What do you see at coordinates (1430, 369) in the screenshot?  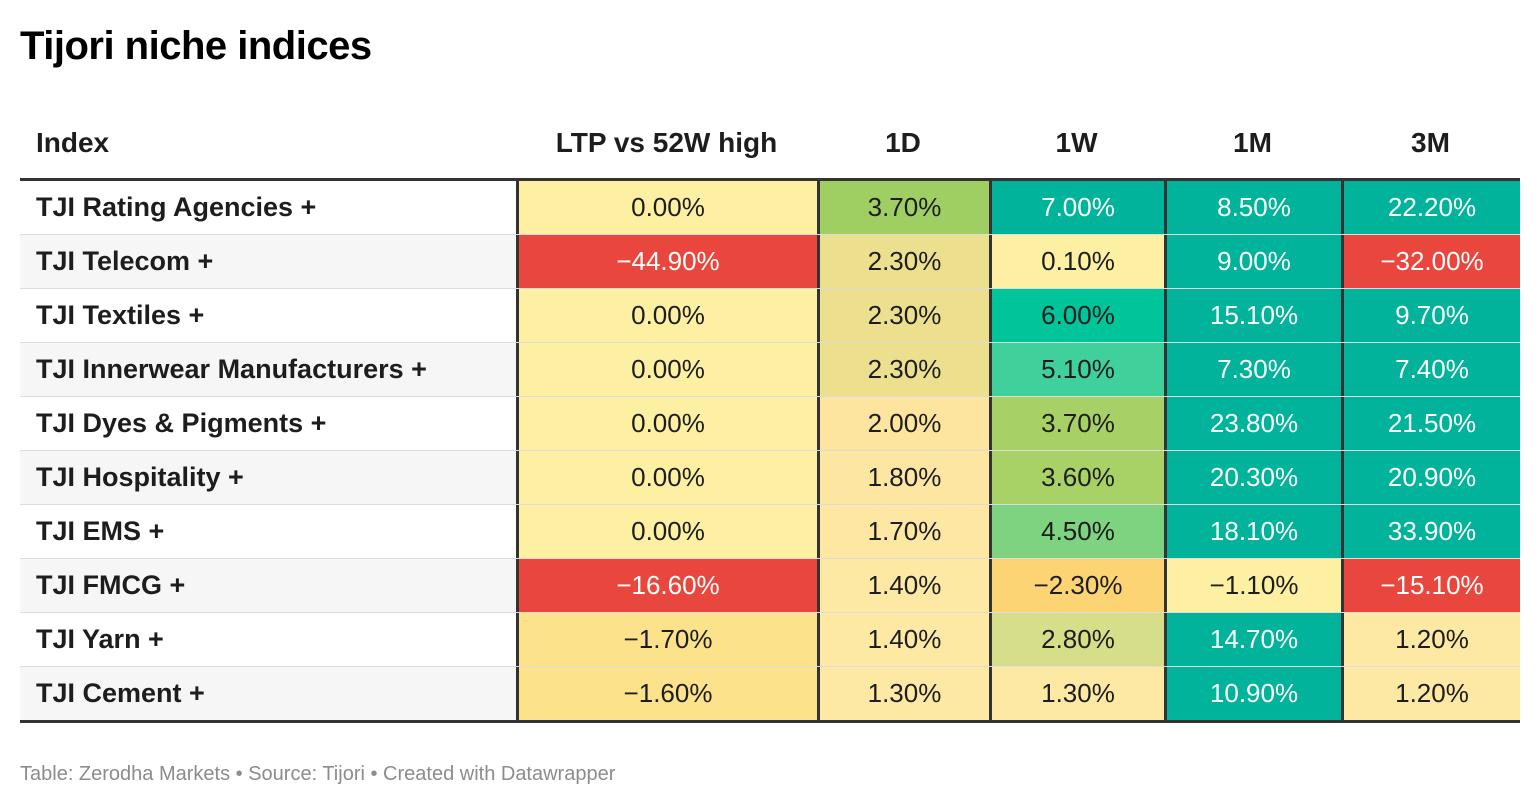 I see `cell-3m: 7.40%` at bounding box center [1430, 369].